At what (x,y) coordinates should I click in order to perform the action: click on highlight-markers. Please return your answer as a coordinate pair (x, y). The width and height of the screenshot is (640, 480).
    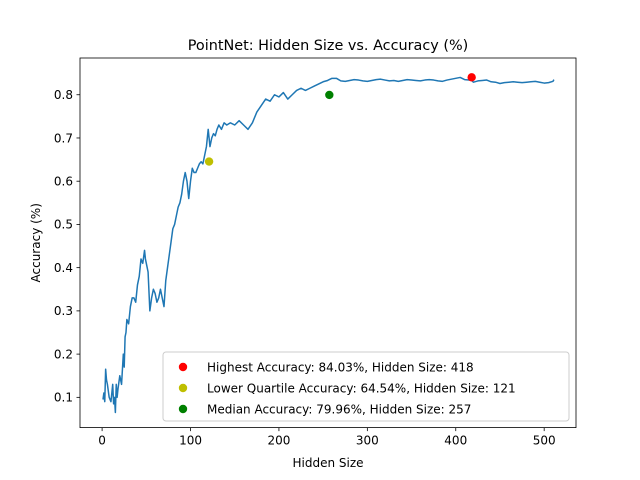
    Looking at the image, I should click on (340, 119).